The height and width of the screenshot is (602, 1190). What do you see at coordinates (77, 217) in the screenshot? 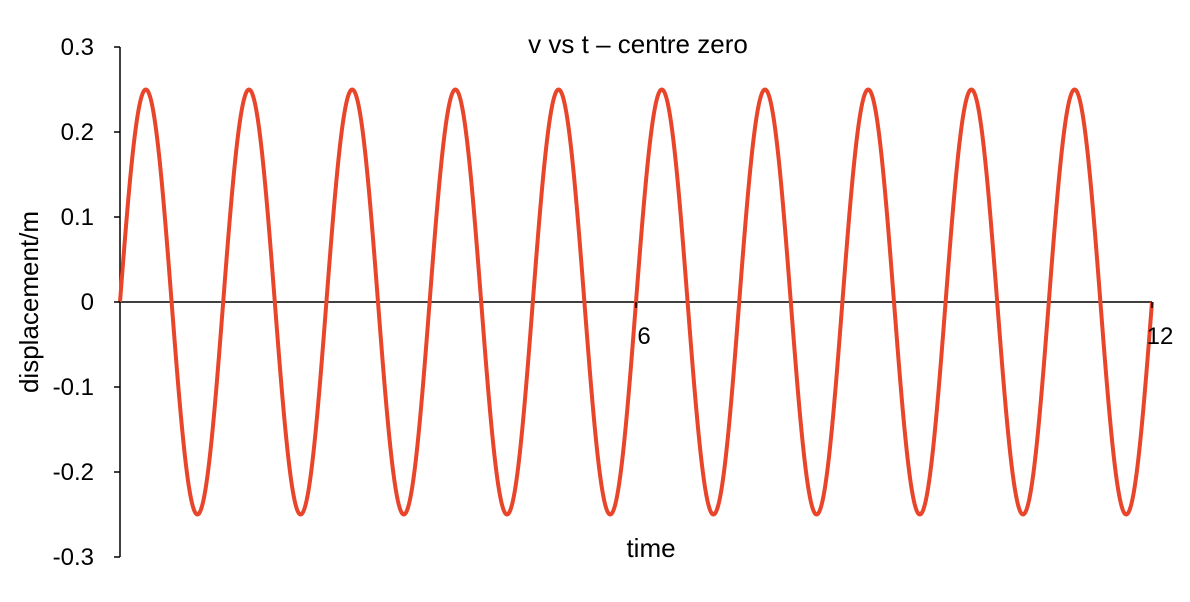
I see `y-tick-label: 0.1` at bounding box center [77, 217].